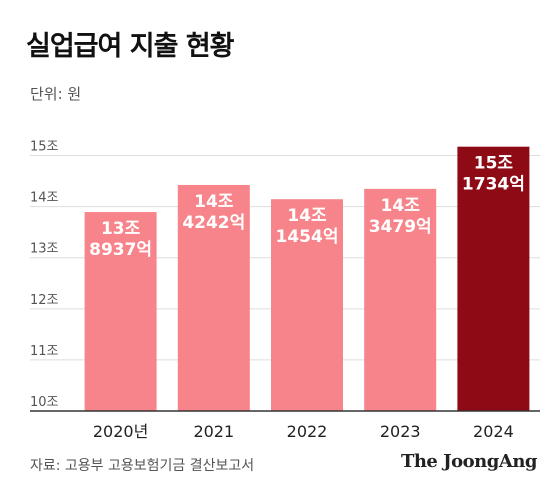 The width and height of the screenshot is (559, 494). I want to click on x-tick-label: 2020년, so click(120, 431).